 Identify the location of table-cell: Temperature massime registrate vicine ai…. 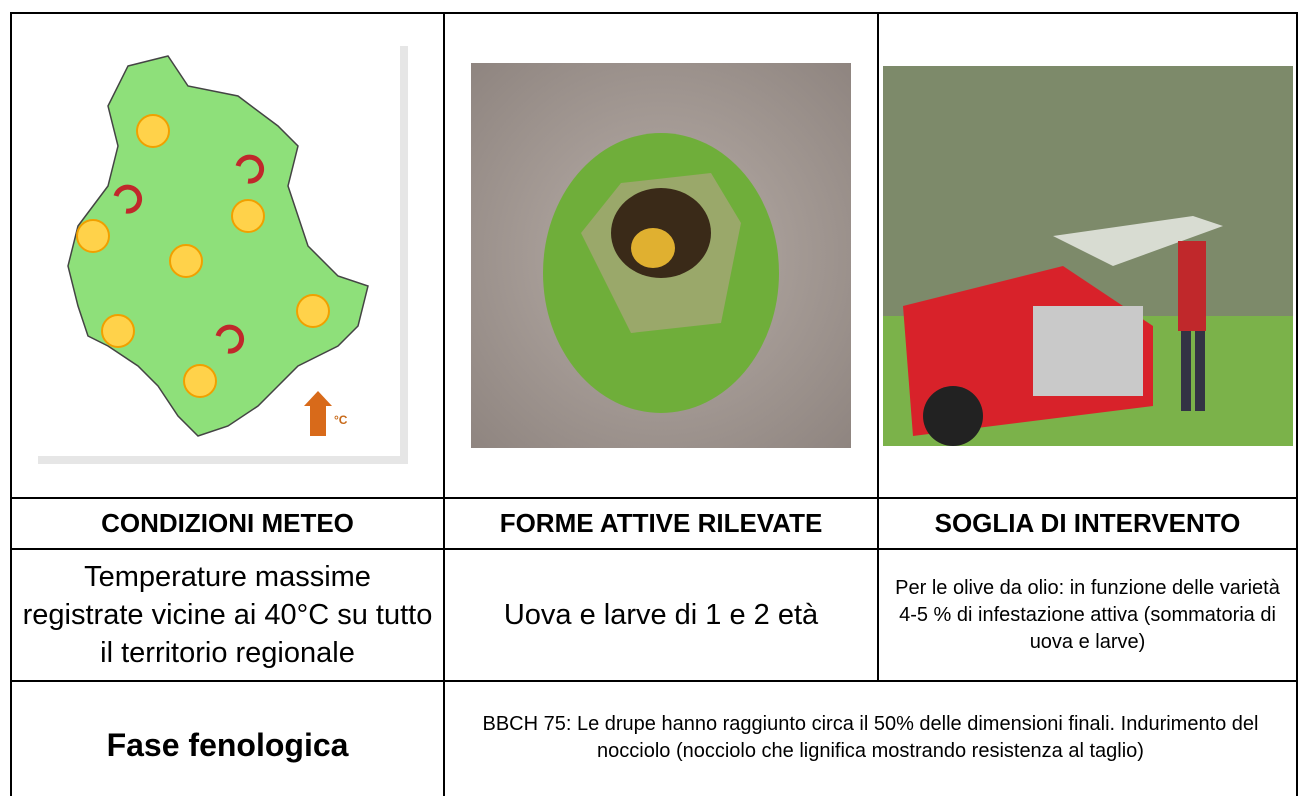
(227, 615).